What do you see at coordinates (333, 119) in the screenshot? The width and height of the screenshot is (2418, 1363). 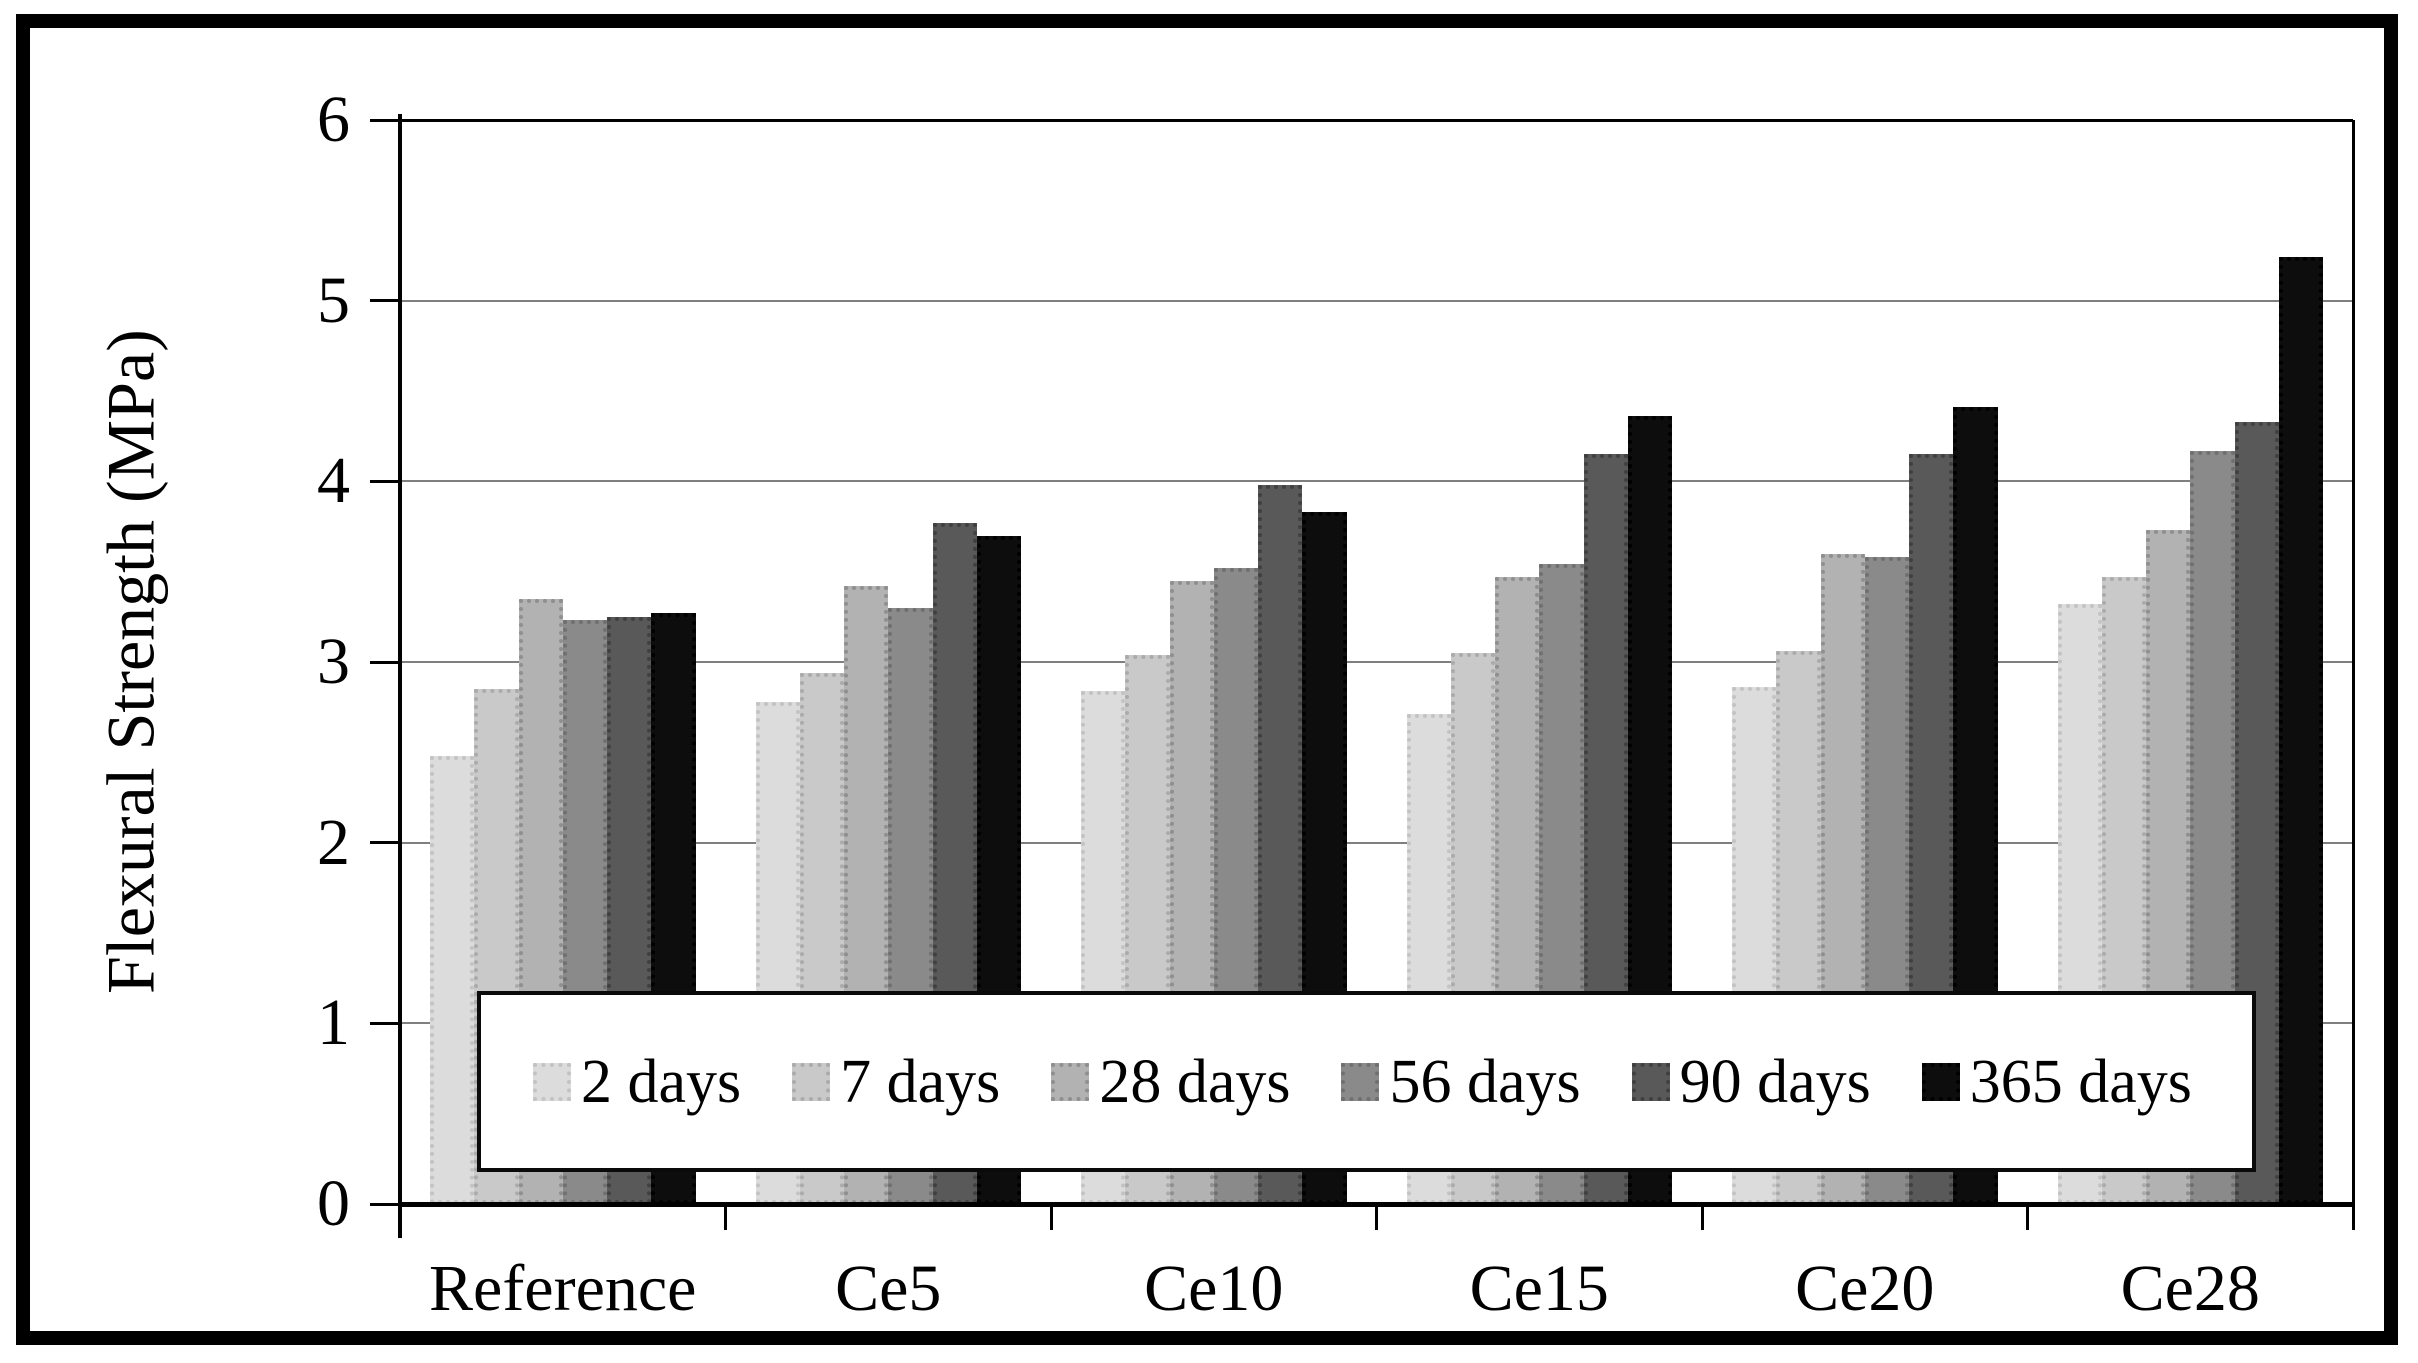 I see `y-tick-label-6: 6` at bounding box center [333, 119].